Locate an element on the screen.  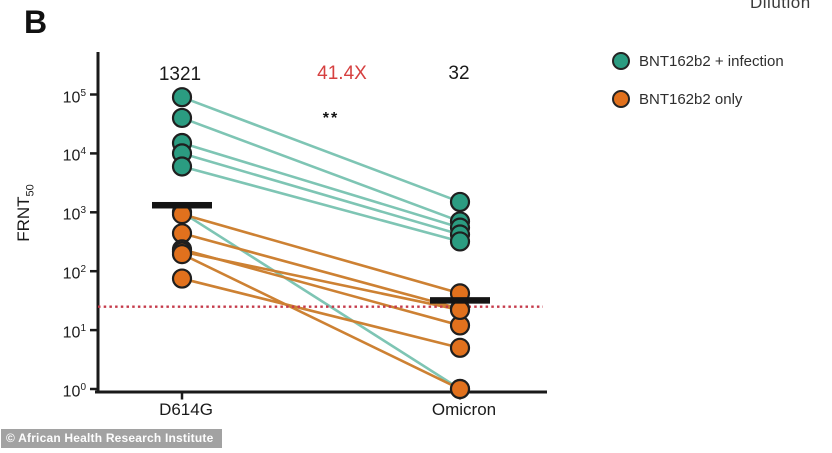
y-tick-label: 10⁴ is located at coordinates (74, 155).